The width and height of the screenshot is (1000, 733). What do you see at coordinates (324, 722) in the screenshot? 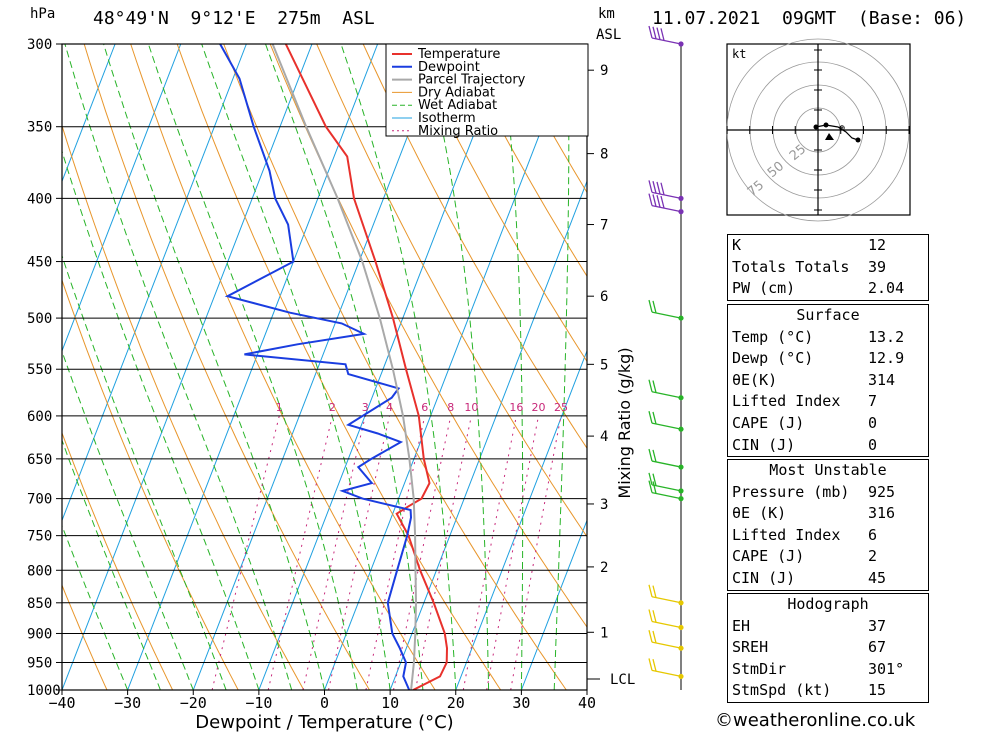
I see `x-axis-title: Dewpoint / Temperature (°C)` at bounding box center [324, 722].